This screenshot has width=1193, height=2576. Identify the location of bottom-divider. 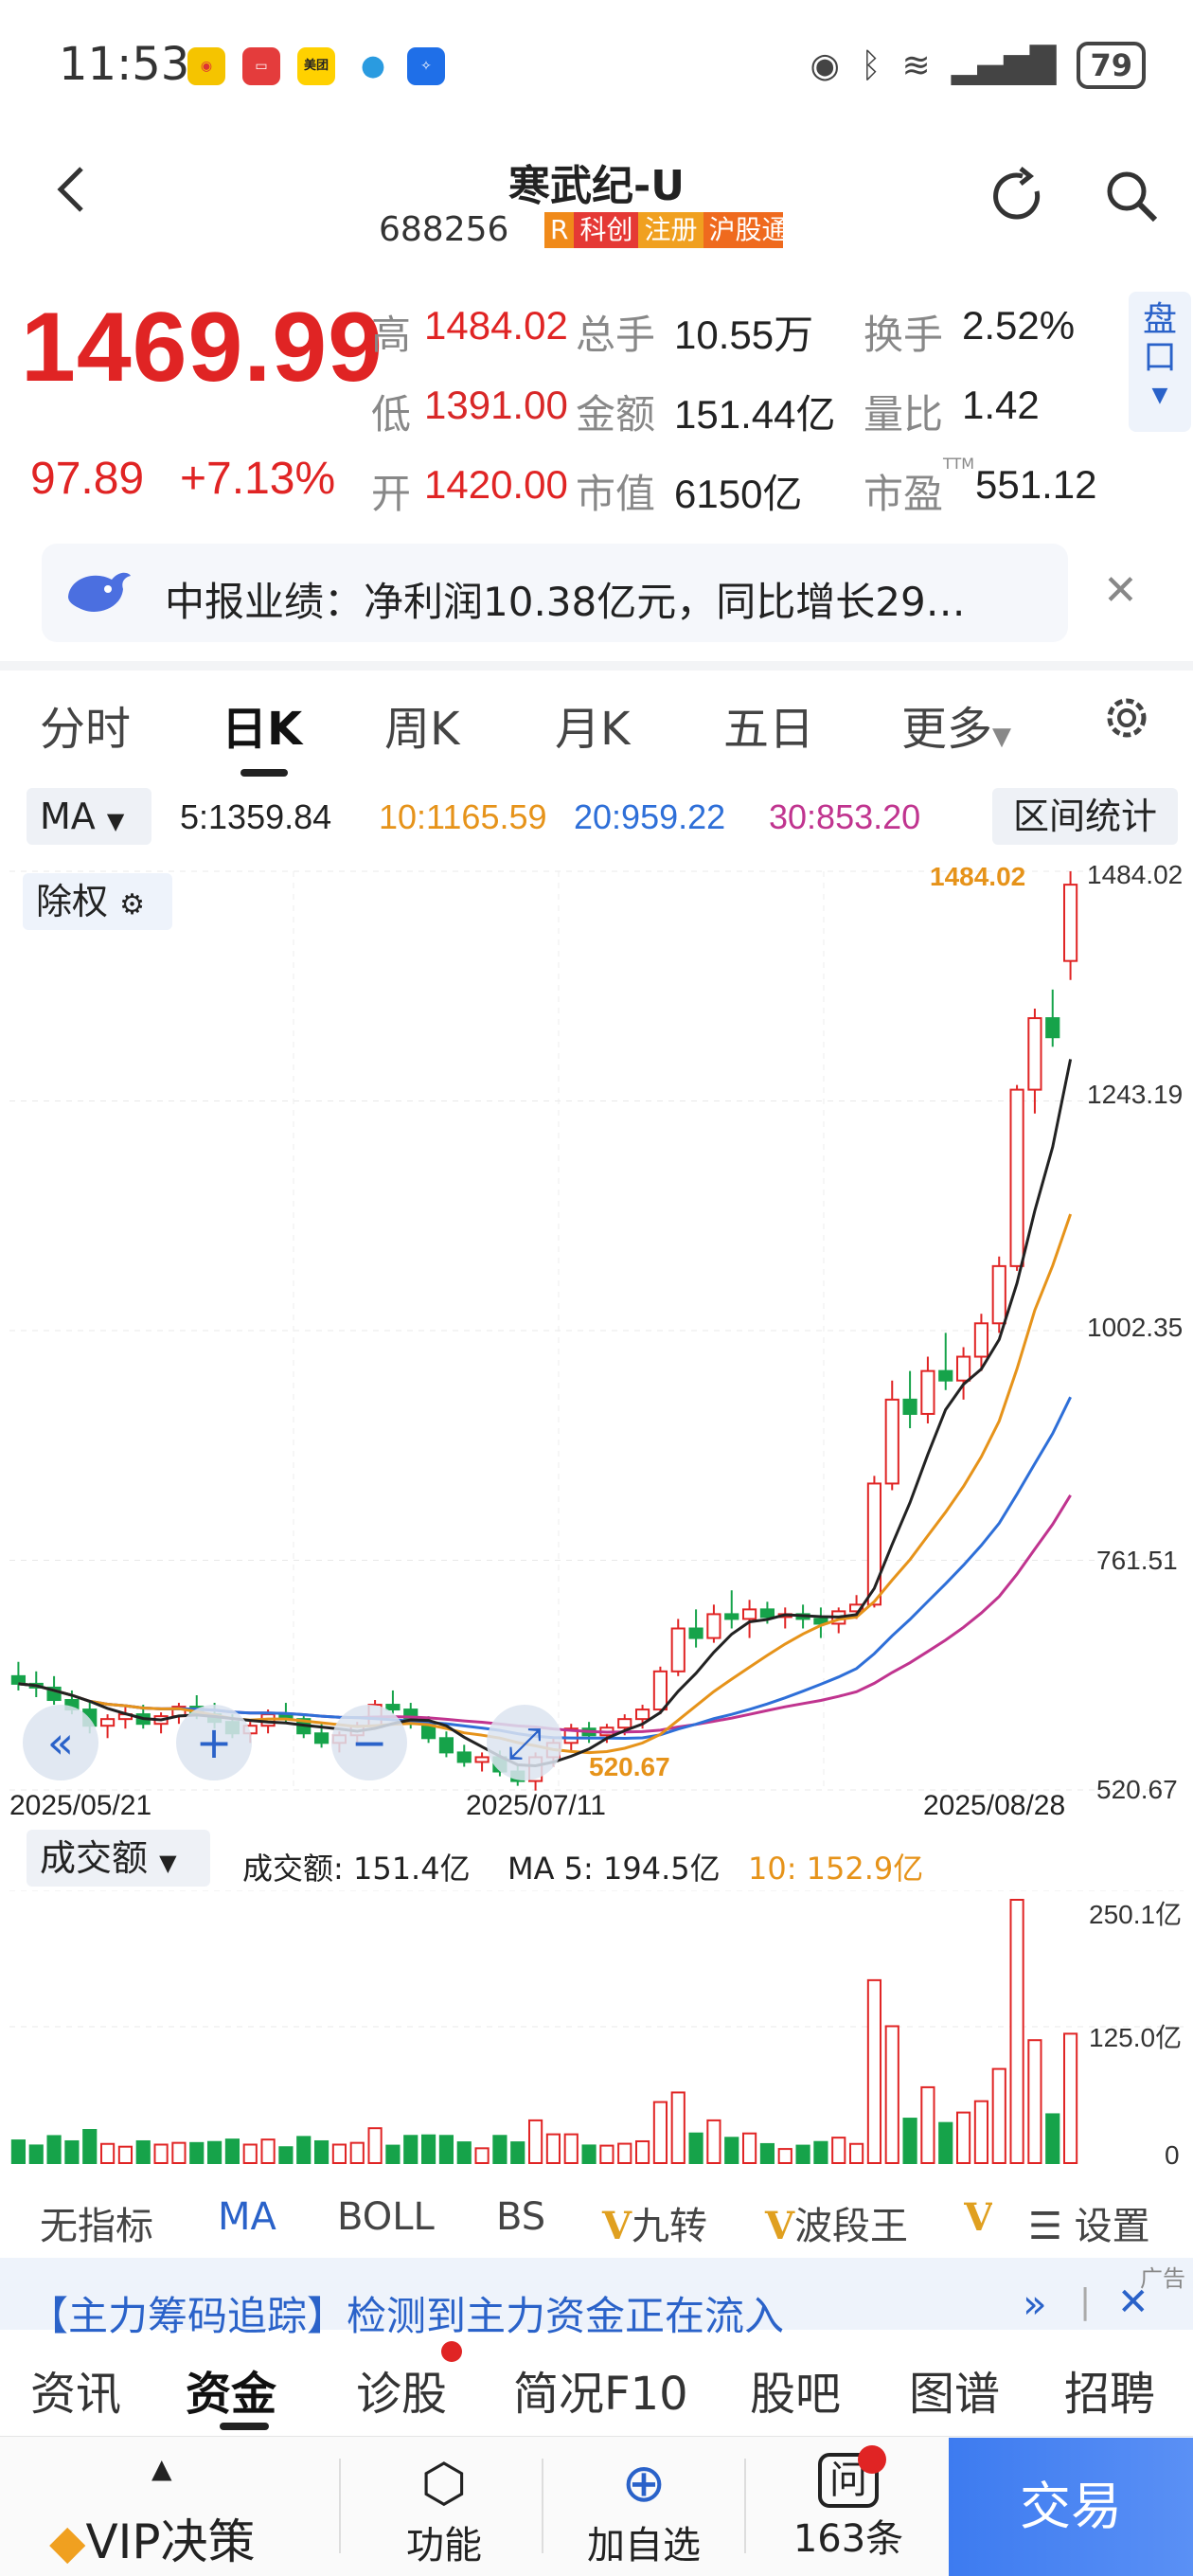
(745, 2506).